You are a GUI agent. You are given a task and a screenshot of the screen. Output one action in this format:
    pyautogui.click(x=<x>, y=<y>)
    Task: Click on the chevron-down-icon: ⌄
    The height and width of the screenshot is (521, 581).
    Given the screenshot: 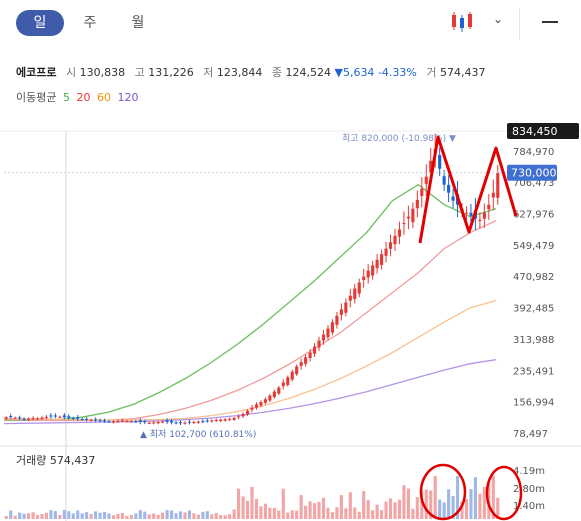 What is the action you would take?
    pyautogui.click(x=498, y=19)
    